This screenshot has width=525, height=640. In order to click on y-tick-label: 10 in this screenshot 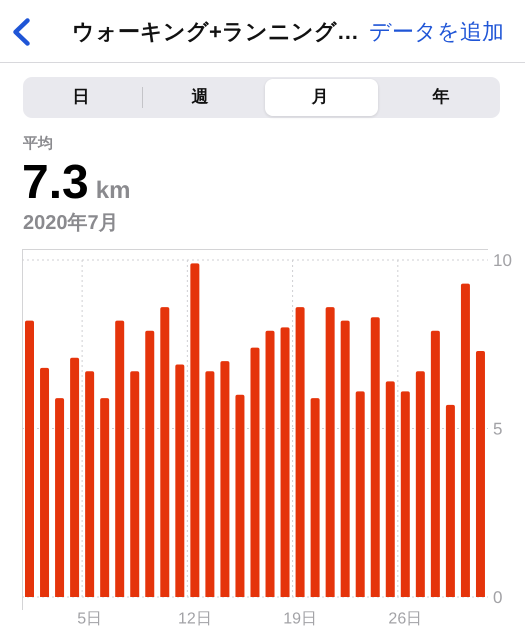, I will do `click(502, 260)`.